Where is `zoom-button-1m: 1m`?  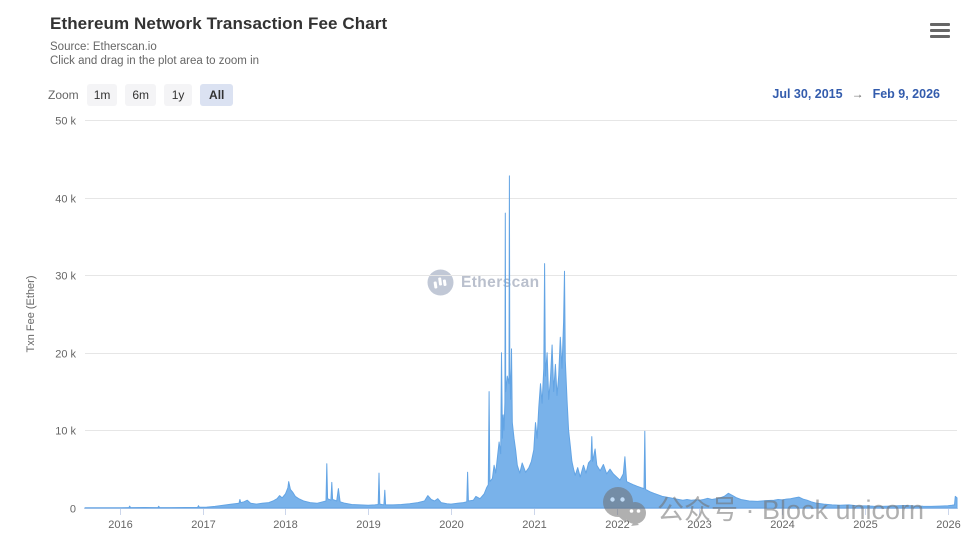 zoom-button-1m: 1m is located at coordinates (102, 94).